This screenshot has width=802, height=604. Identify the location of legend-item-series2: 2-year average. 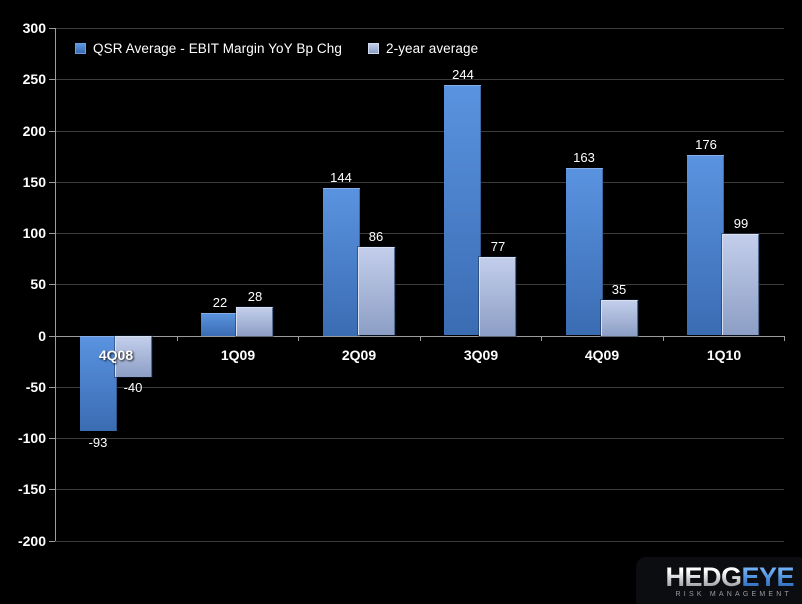
(423, 48).